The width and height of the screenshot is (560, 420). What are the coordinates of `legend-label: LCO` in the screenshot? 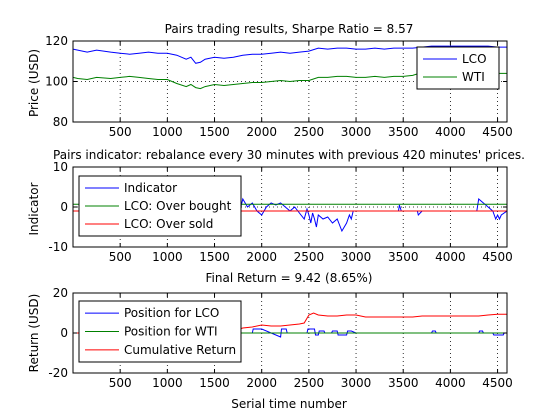 It's located at (474, 59).